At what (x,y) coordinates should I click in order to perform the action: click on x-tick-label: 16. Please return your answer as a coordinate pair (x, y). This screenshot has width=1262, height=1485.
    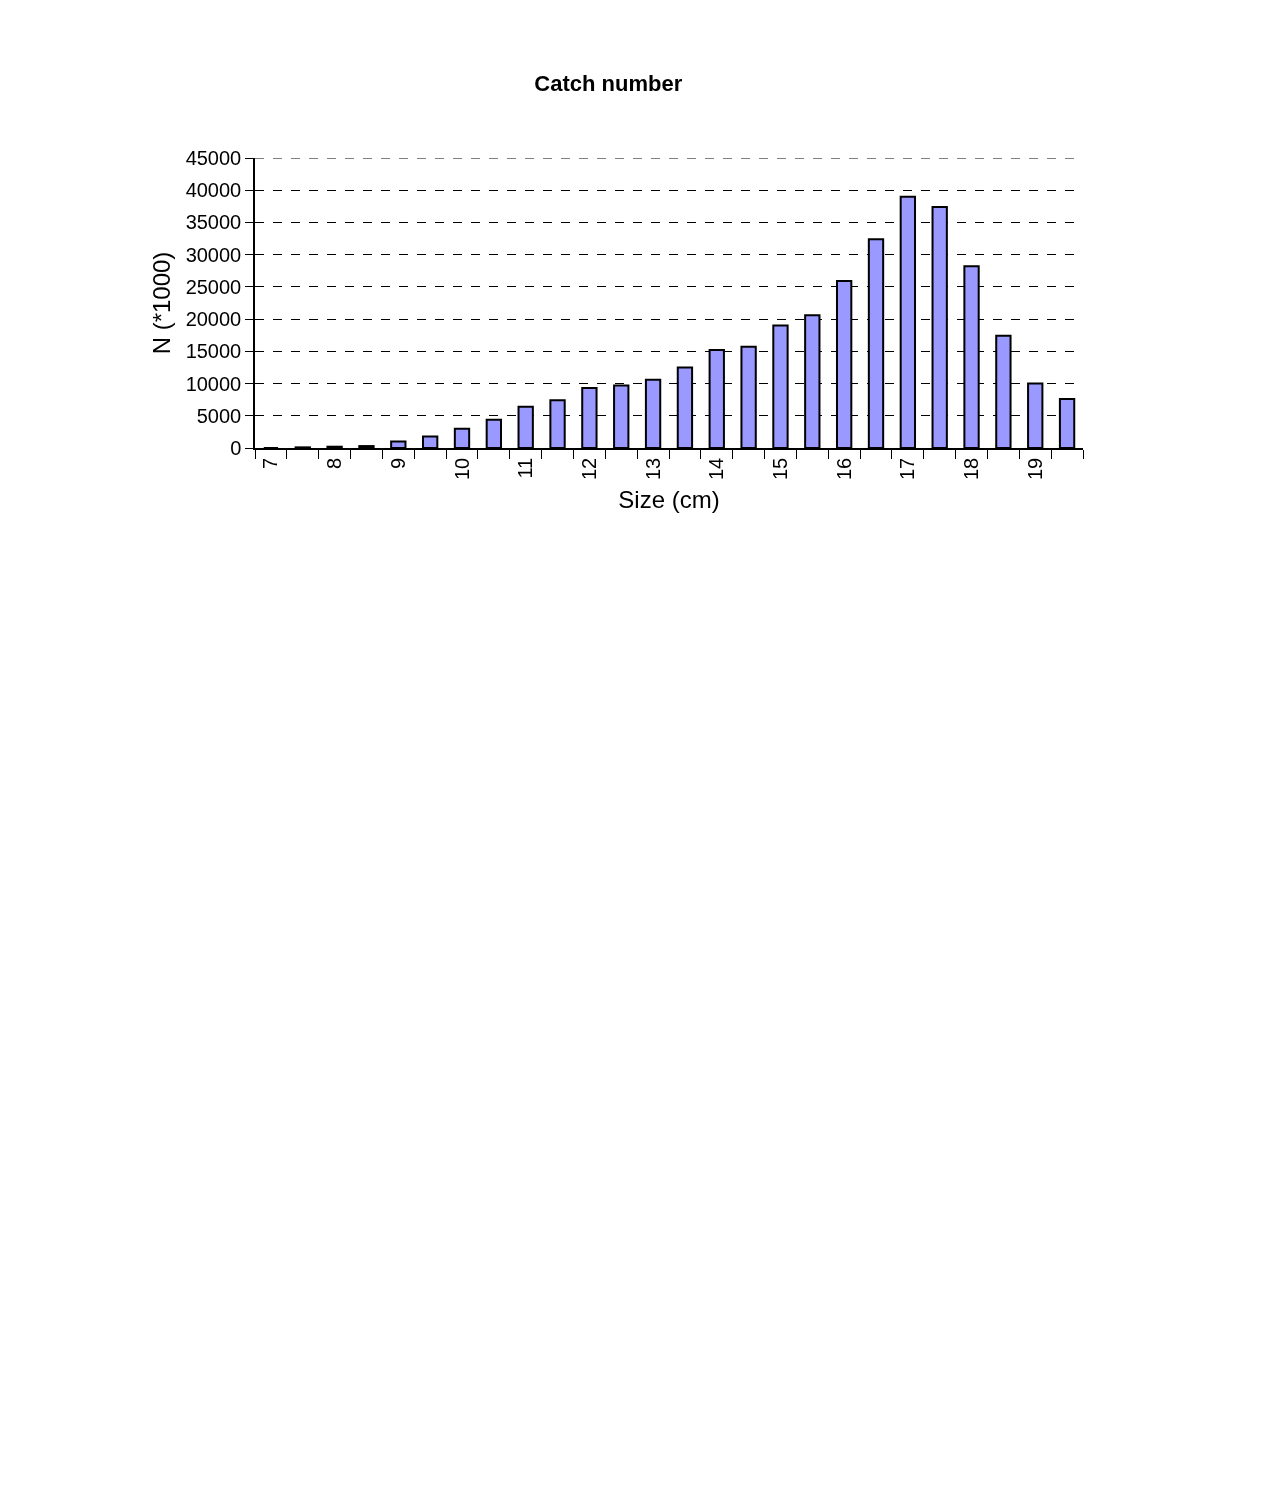
    Looking at the image, I should click on (843, 468).